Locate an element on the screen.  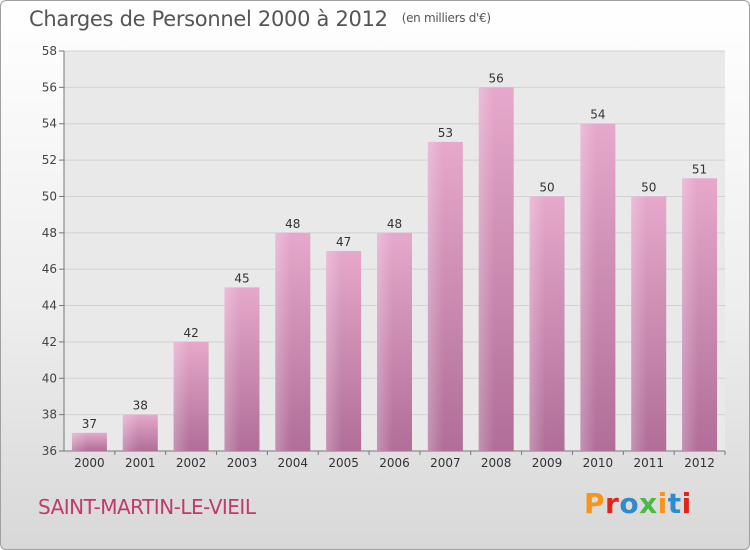
x-tick-label: 2007 is located at coordinates (445, 463).